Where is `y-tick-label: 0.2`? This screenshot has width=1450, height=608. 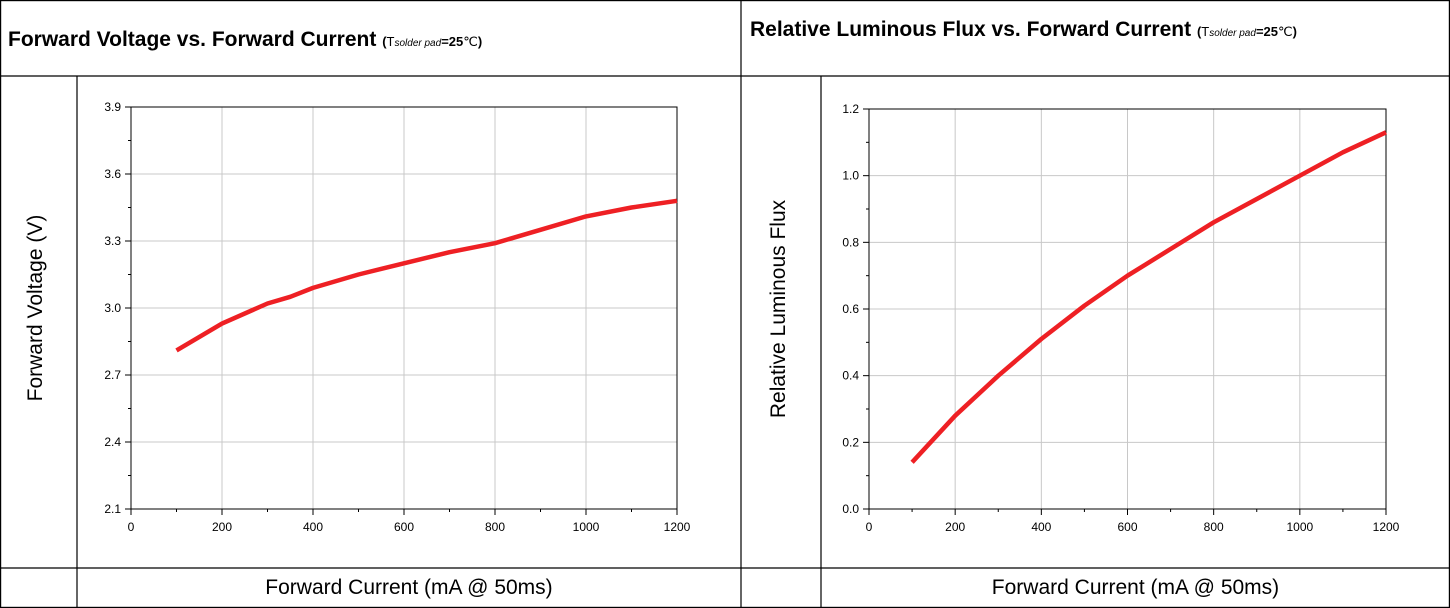 y-tick-label: 0.2 is located at coordinates (850, 442).